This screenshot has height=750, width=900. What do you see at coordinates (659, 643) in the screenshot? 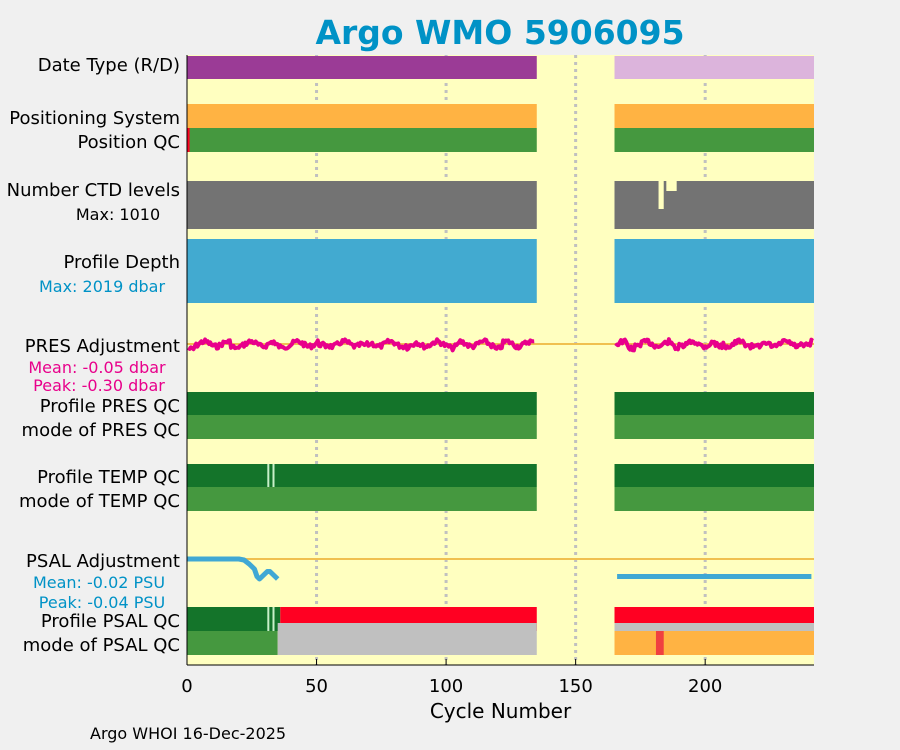
I see `mode-psal-qc-bad` at bounding box center [659, 643].